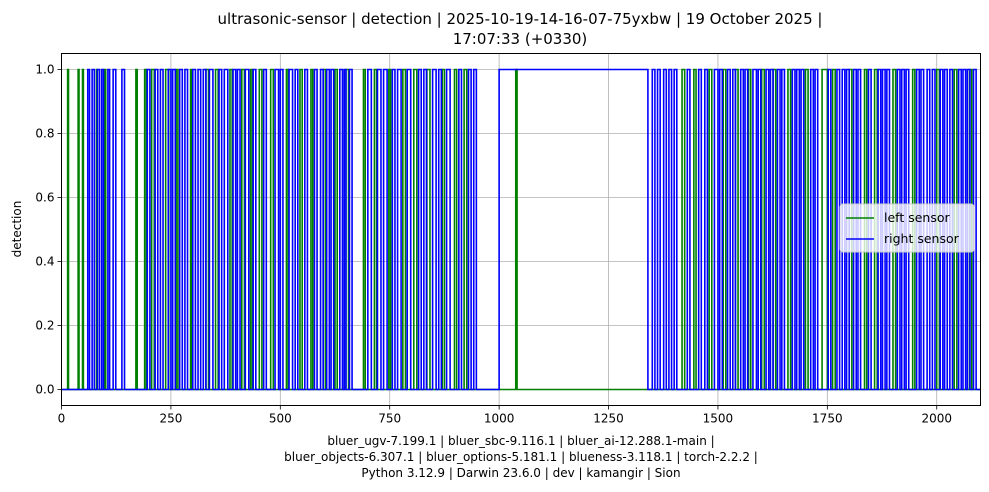 The height and width of the screenshot is (492, 989). I want to click on y-axis-label: detection, so click(17, 229).